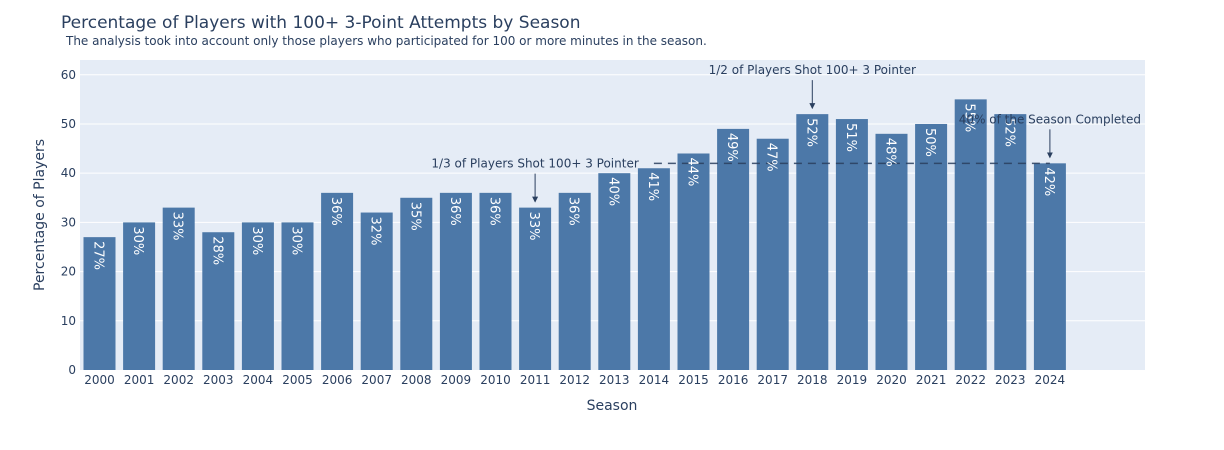 The image size is (1224, 450). What do you see at coordinates (40, 215) in the screenshot?
I see `y-axis-label: Percentage of Players` at bounding box center [40, 215].